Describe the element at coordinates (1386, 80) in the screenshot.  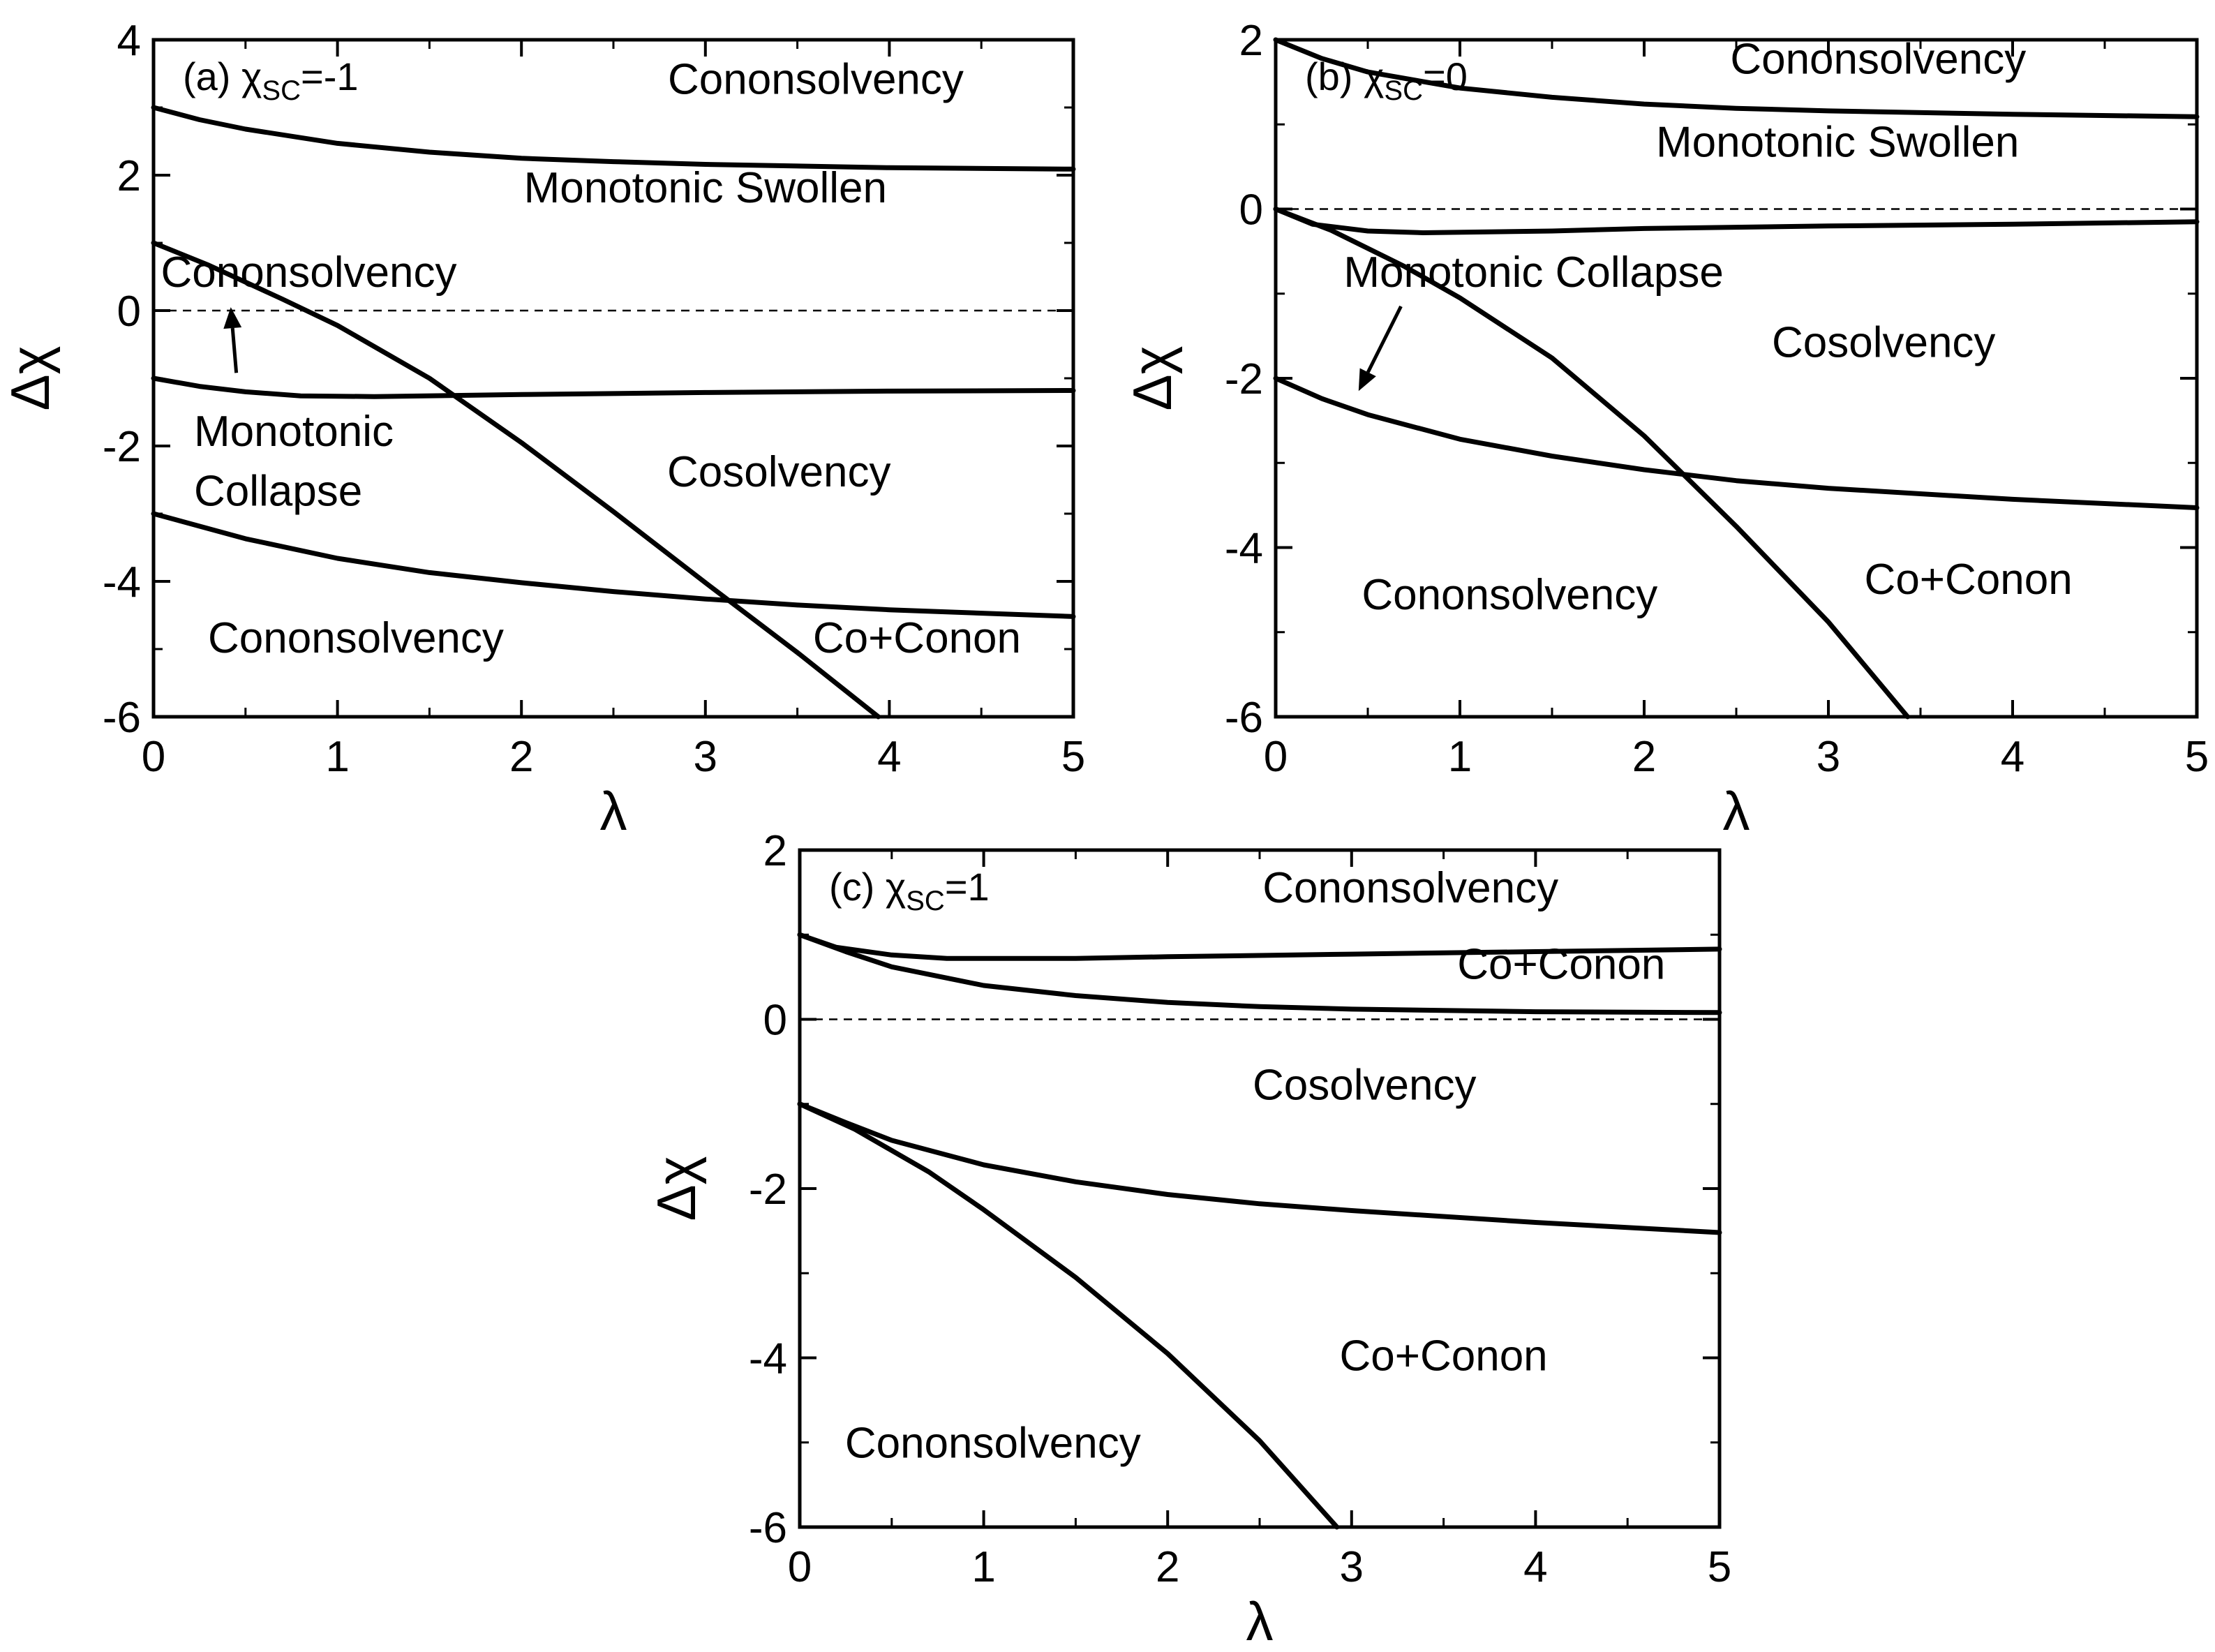
I see `panel-label: (b) χSC=0` at that location.